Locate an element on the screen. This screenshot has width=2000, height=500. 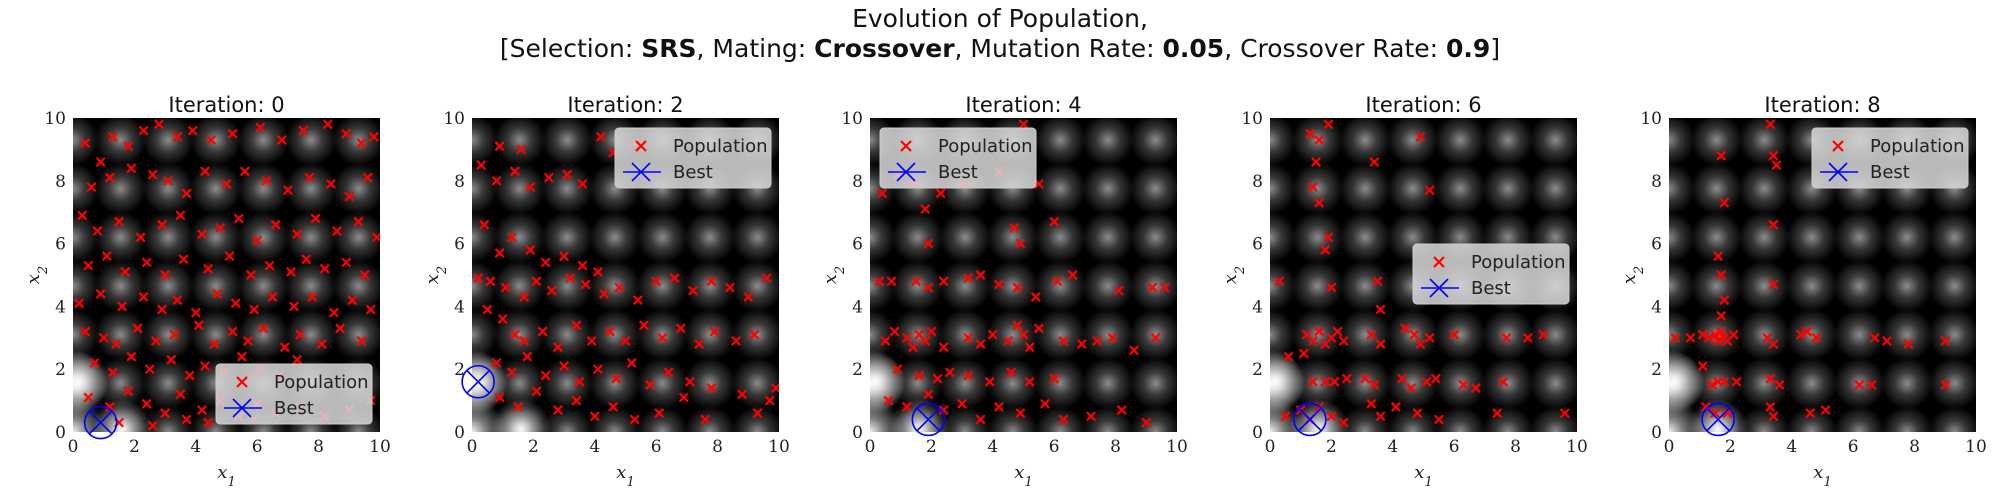
y-tick-label: 10 is located at coordinates (454, 119).